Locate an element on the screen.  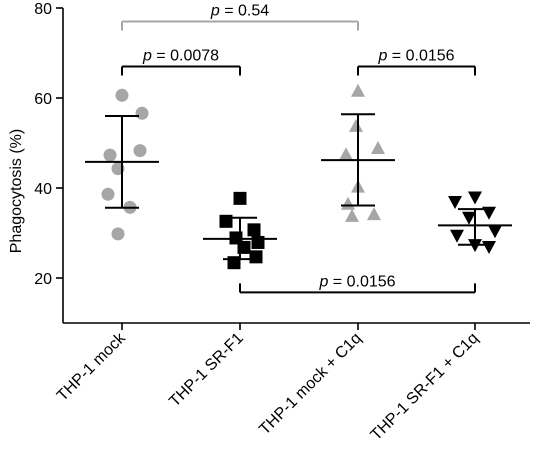
y-tick-label: 20 is located at coordinates (43, 279).